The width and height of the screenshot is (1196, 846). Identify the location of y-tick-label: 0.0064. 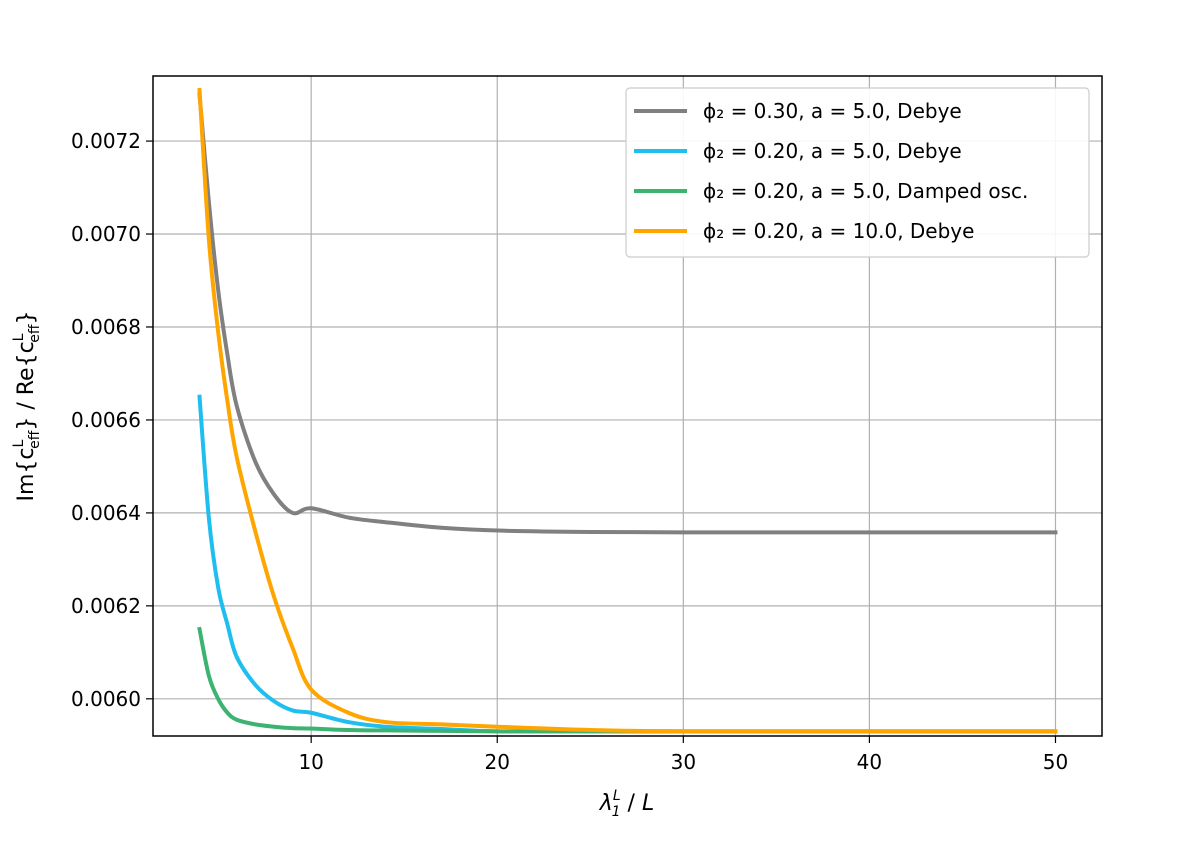
(106, 513).